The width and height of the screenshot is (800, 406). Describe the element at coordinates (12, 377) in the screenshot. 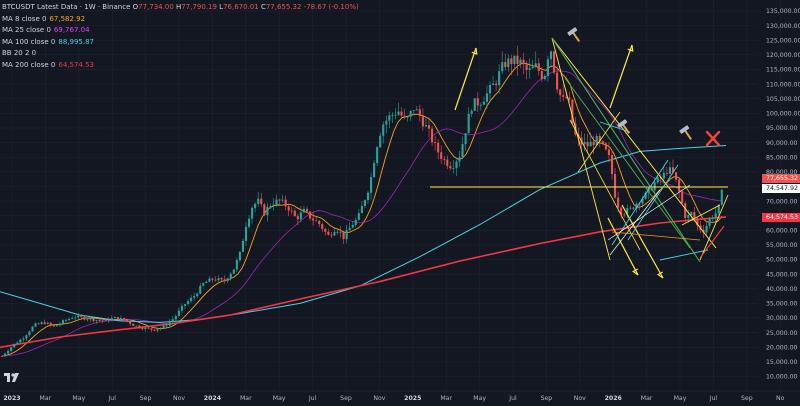

I see `tradingview-logo` at that location.